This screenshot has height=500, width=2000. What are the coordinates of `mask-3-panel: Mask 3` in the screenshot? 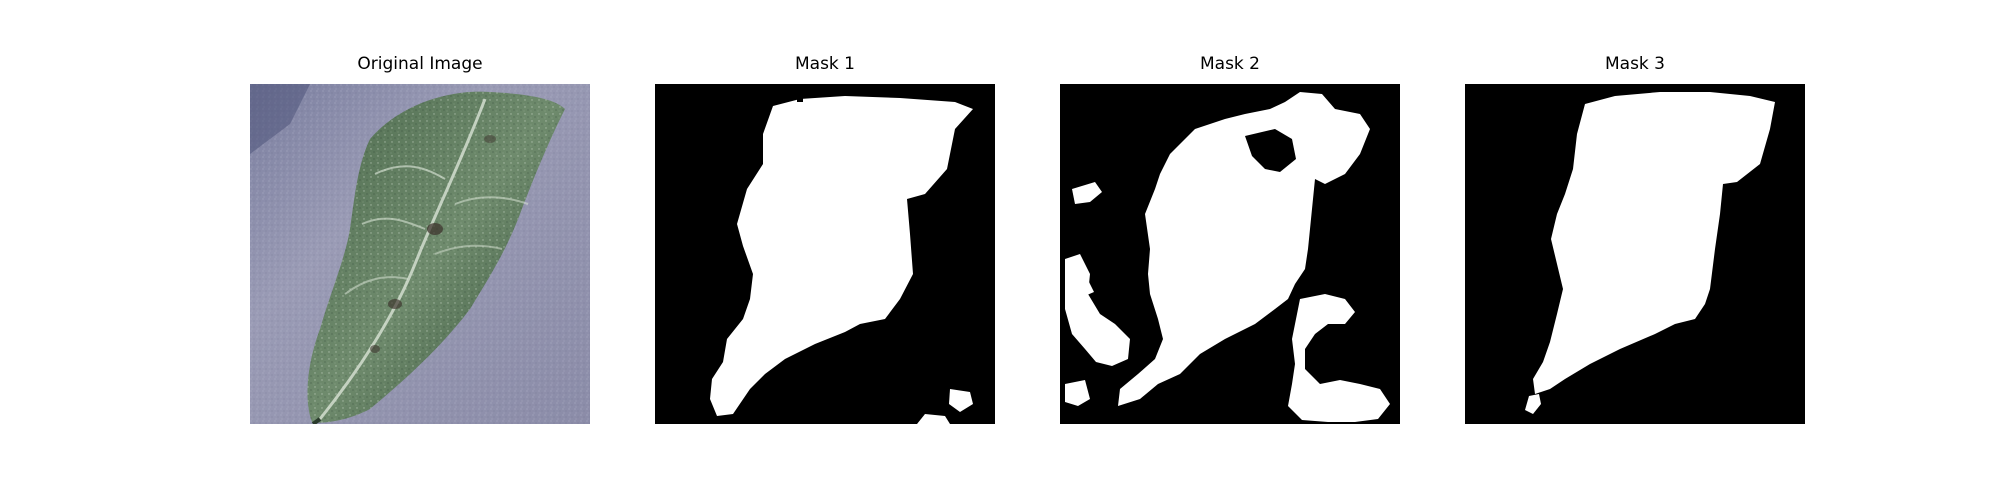 It's located at (1635, 254).